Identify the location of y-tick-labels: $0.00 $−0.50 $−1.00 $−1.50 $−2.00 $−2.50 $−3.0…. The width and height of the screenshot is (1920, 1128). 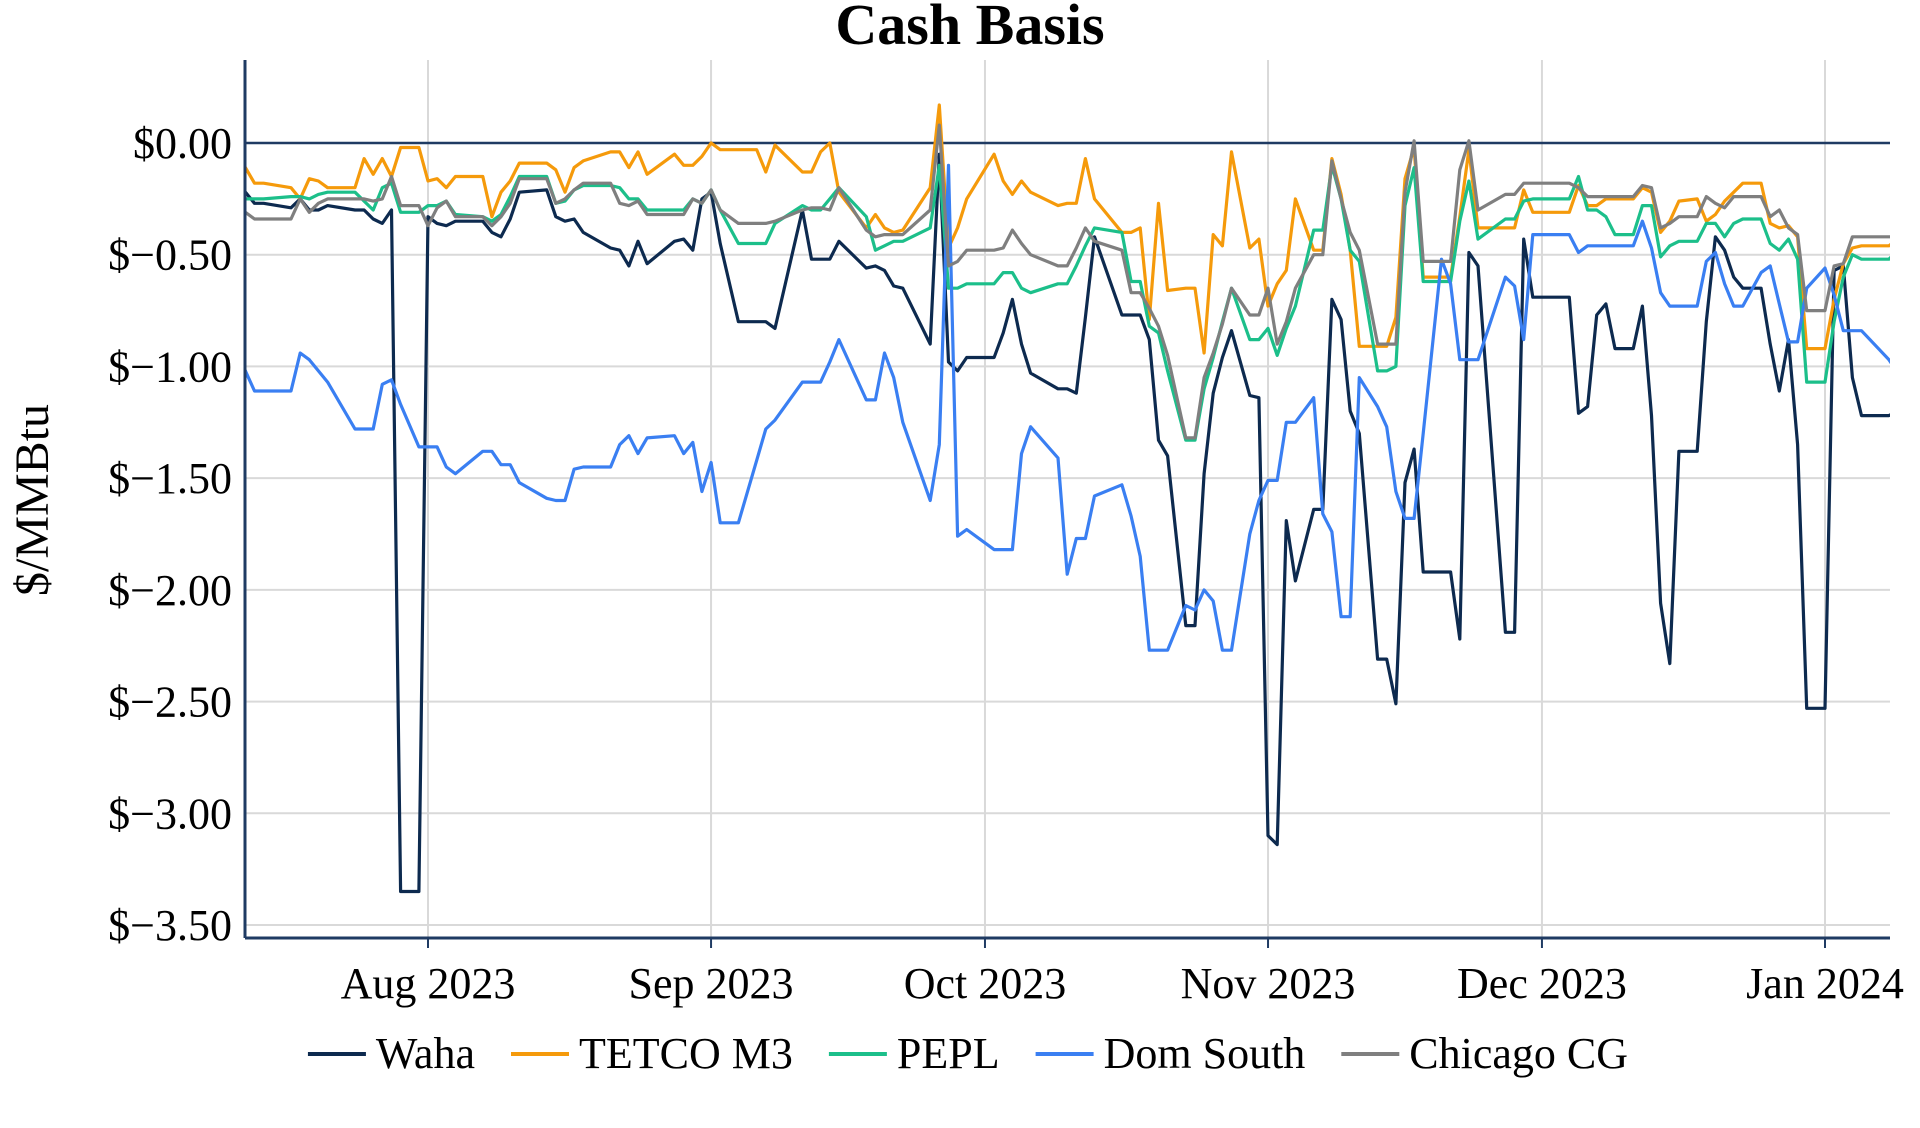
(170, 534).